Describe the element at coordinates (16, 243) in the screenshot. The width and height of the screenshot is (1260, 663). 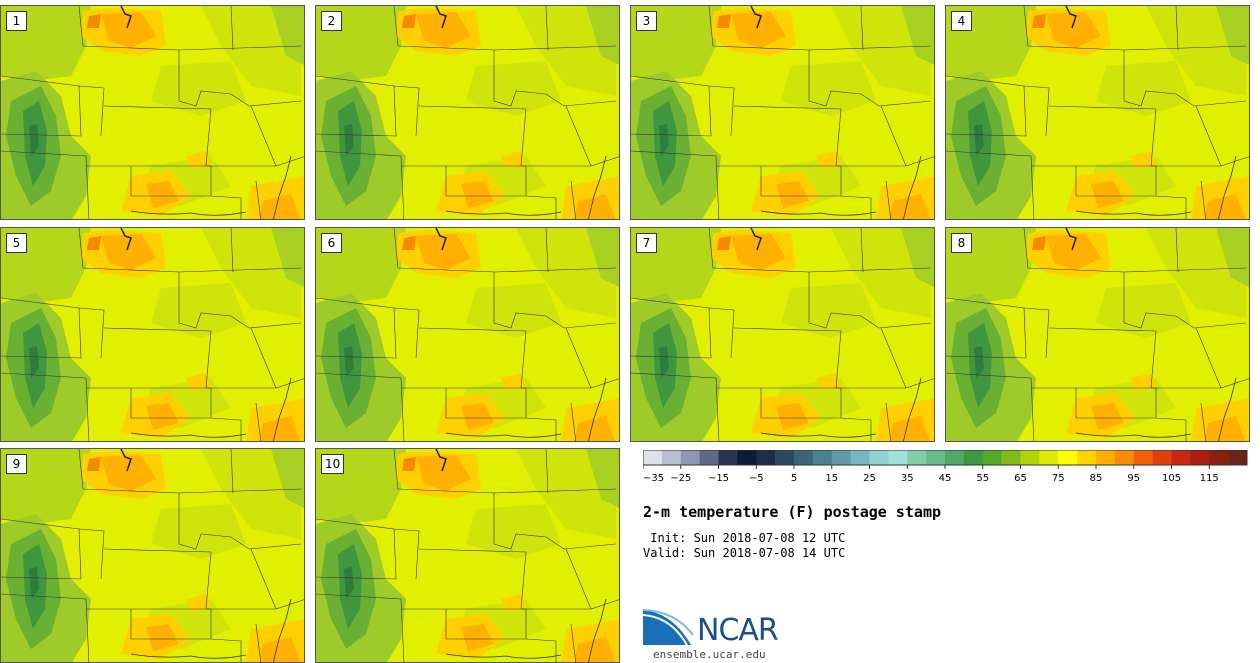
I see `member-label: 5` at that location.